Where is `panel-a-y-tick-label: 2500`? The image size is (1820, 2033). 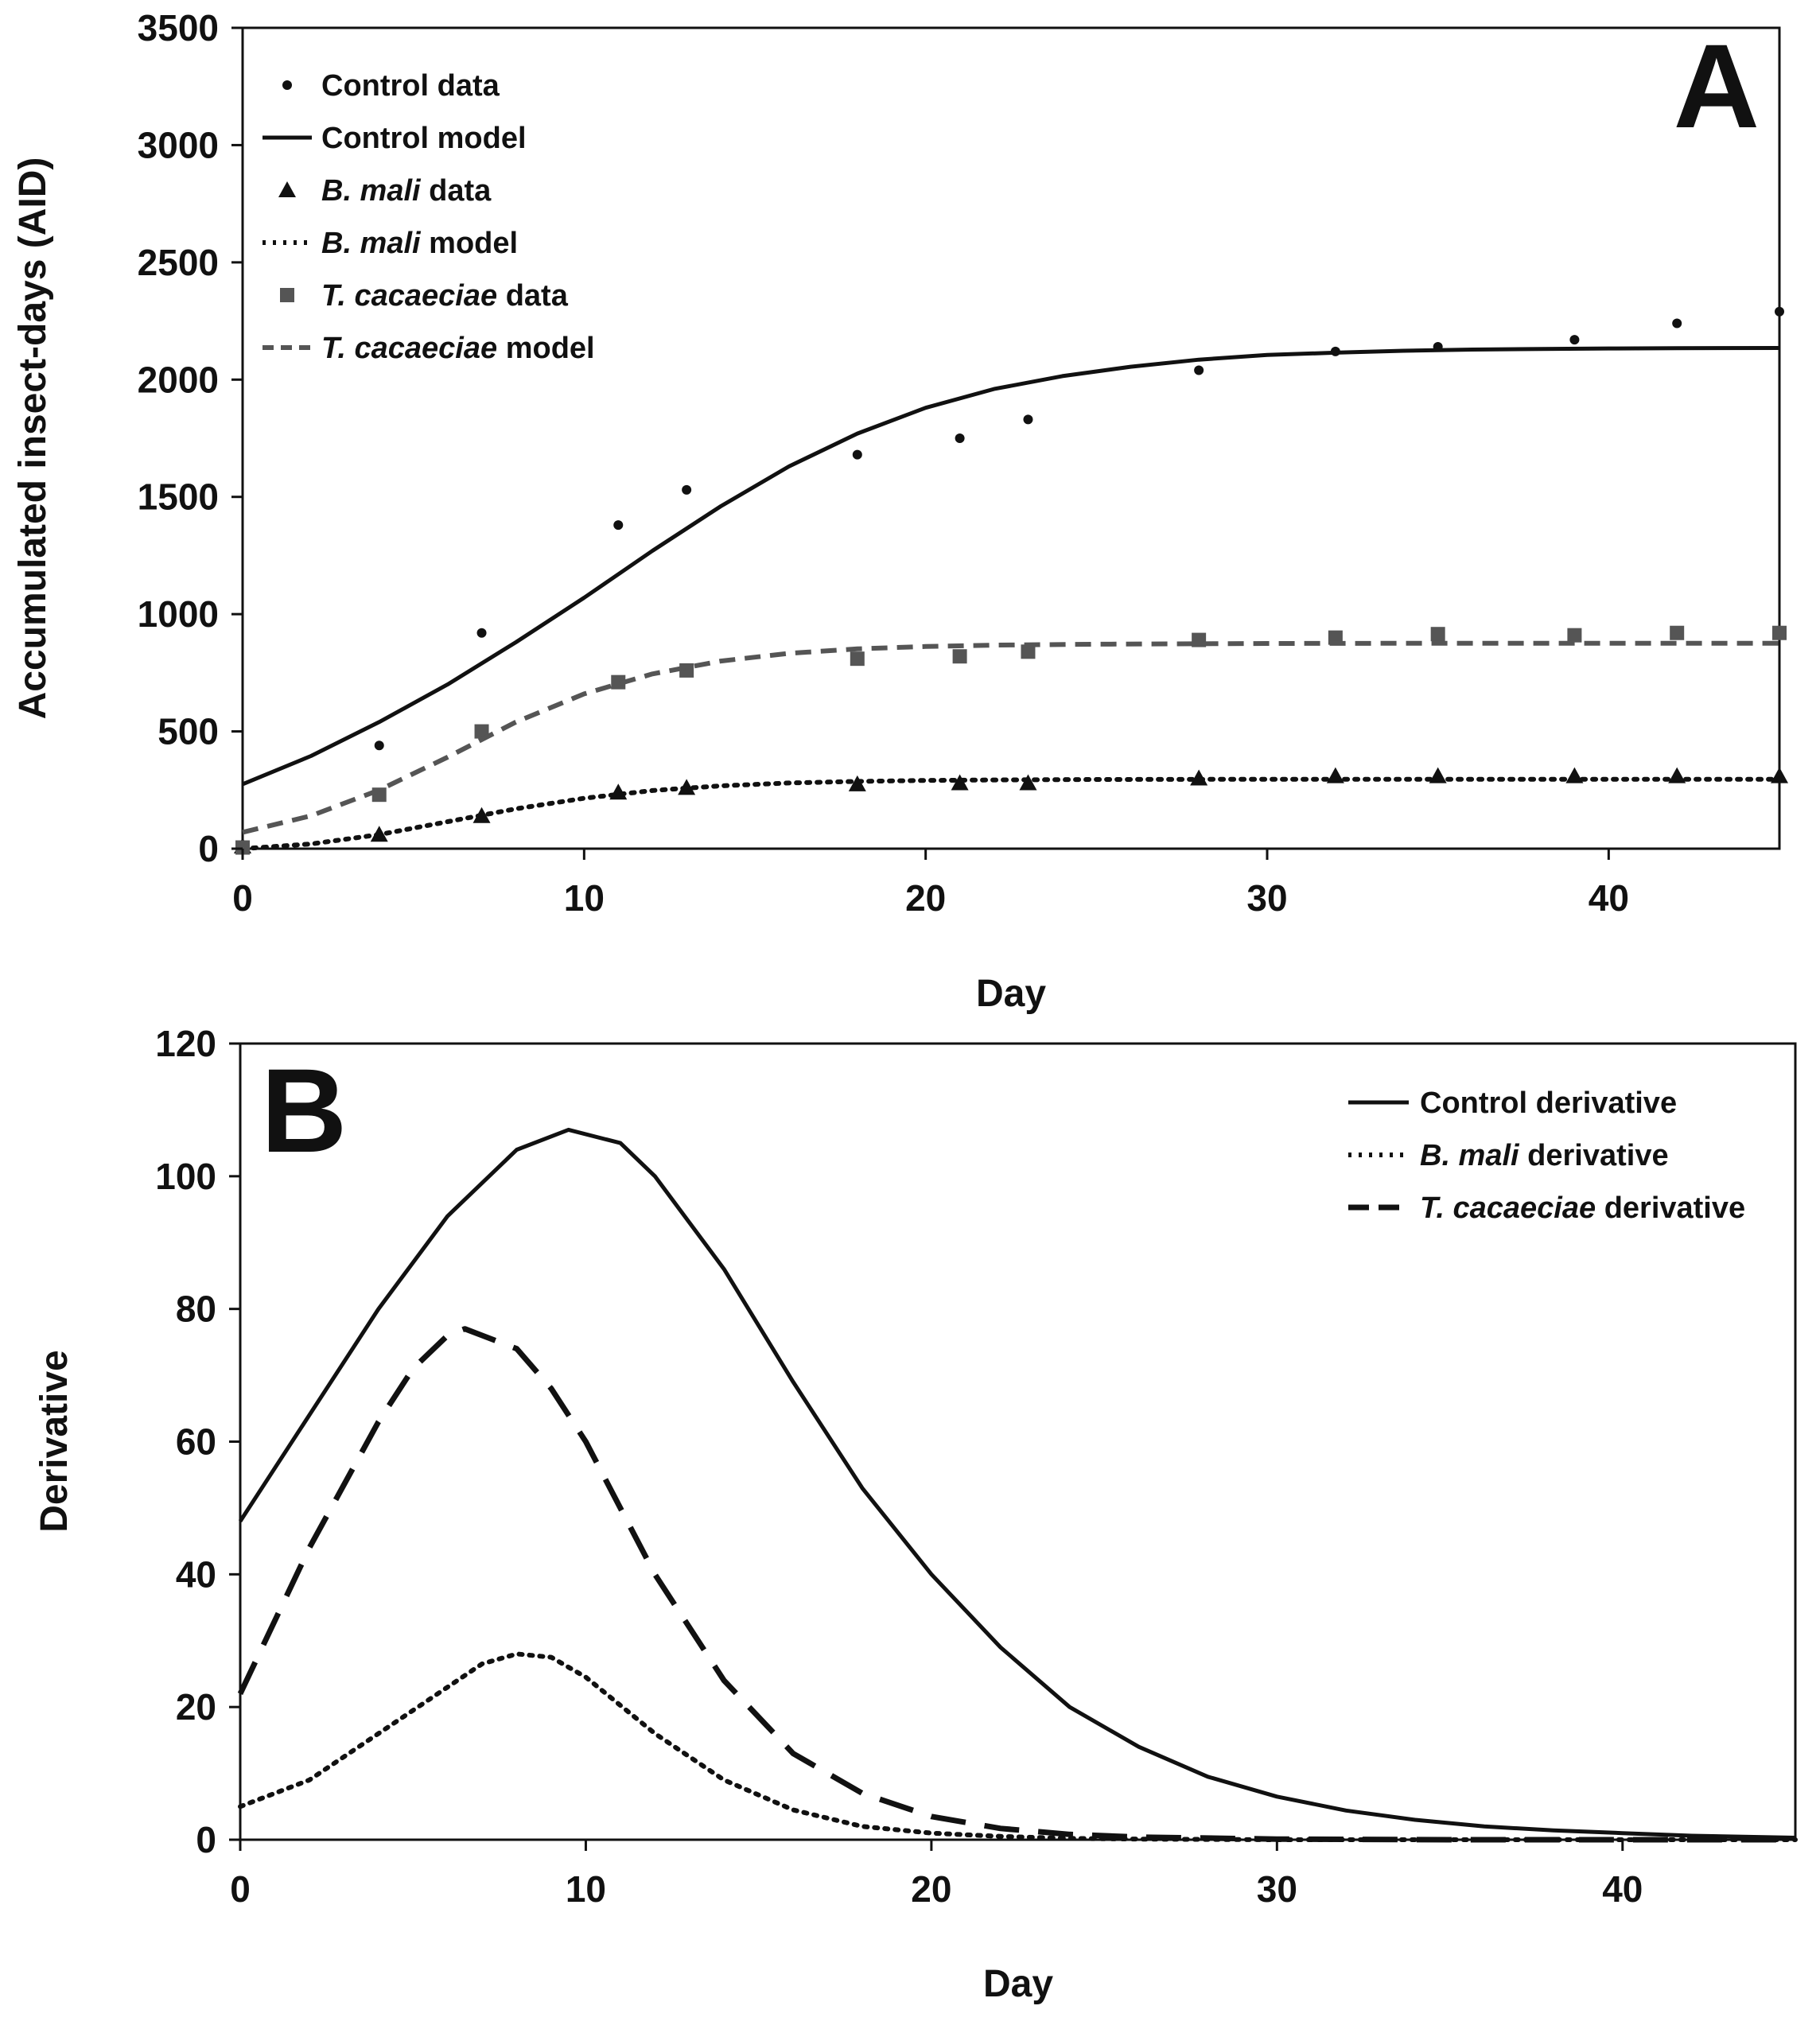 panel-a-y-tick-label: 2500 is located at coordinates (178, 263).